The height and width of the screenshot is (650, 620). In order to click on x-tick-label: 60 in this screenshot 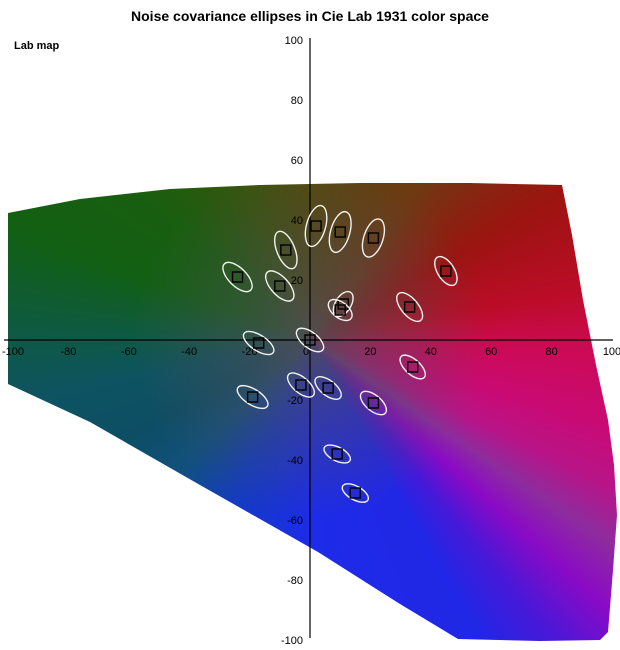, I will do `click(491, 352)`.